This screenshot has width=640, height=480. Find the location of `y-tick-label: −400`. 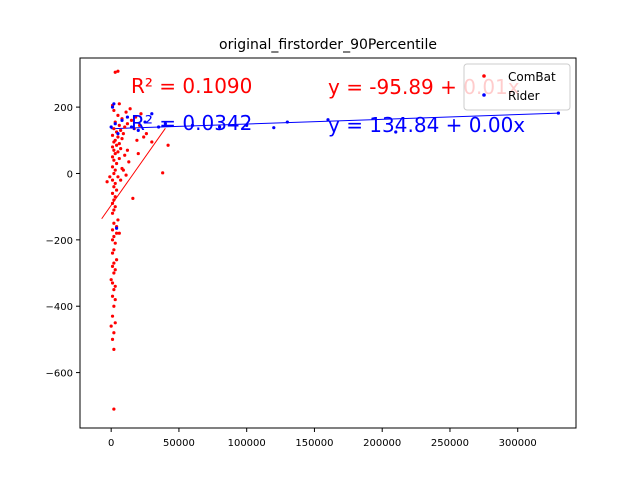

y-tick-label: −400 is located at coordinates (59, 307).